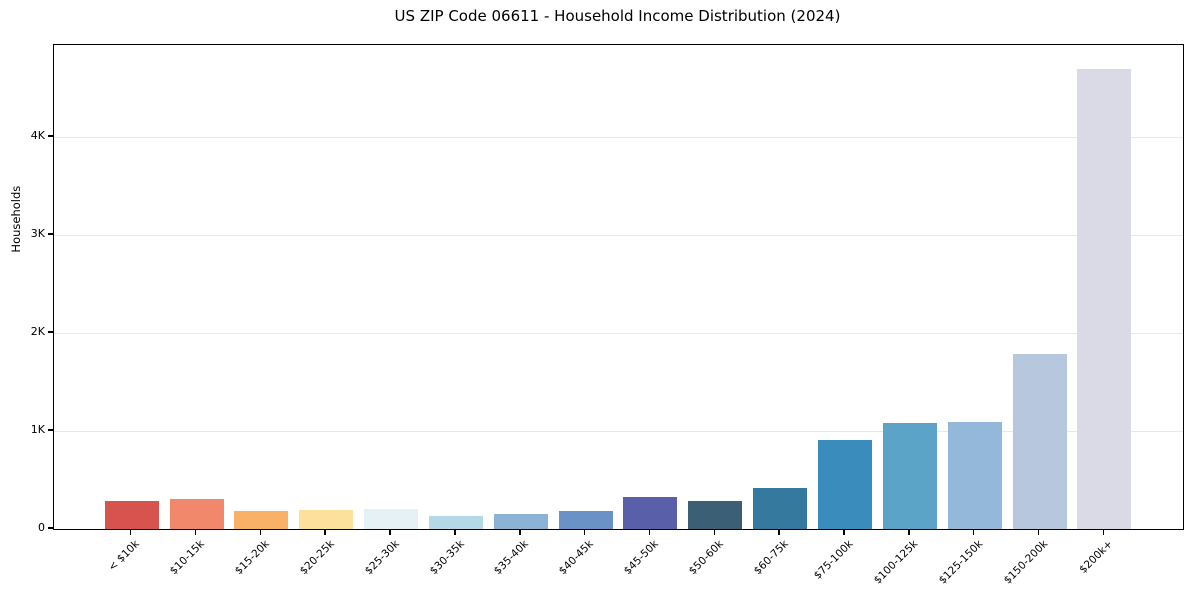 The width and height of the screenshot is (1189, 590). What do you see at coordinates (512, 558) in the screenshot?
I see `x-tick-label: $35-40k` at bounding box center [512, 558].